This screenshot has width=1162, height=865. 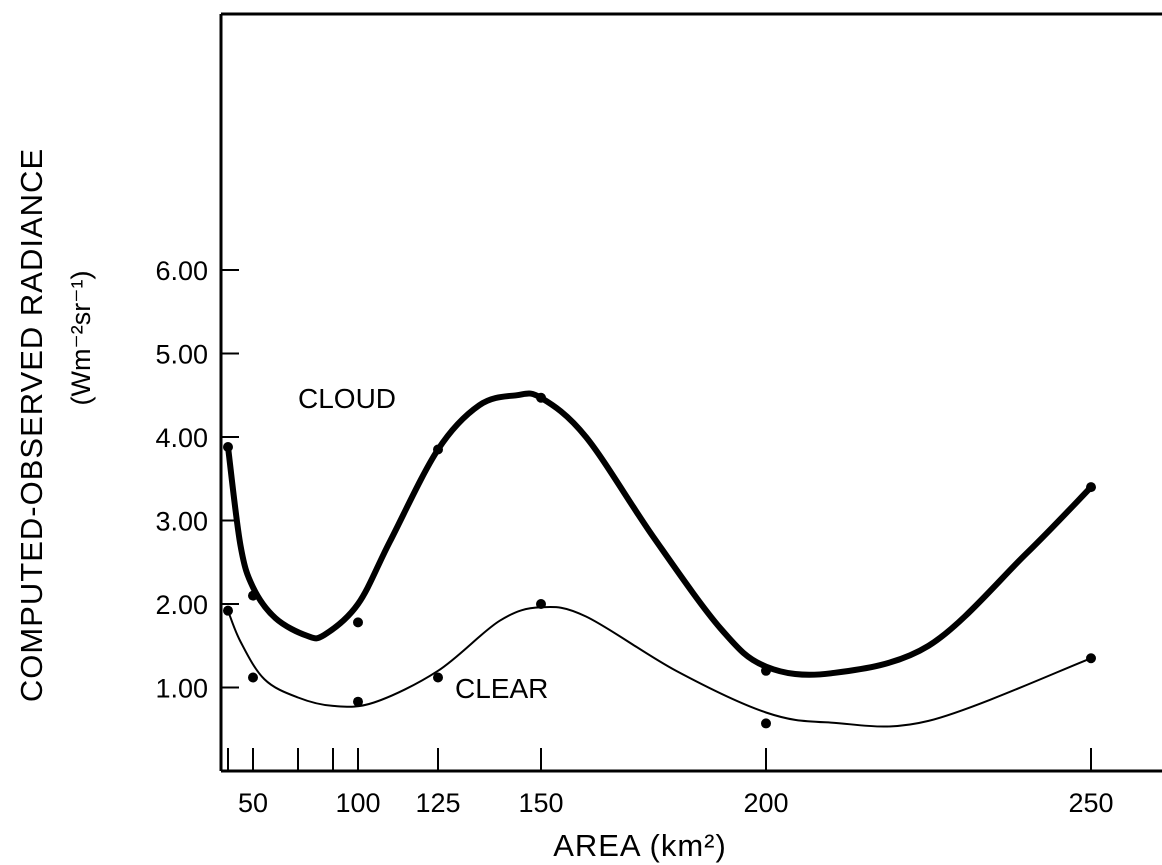 What do you see at coordinates (347, 398) in the screenshot?
I see `series-label-cloud: CLOUD` at bounding box center [347, 398].